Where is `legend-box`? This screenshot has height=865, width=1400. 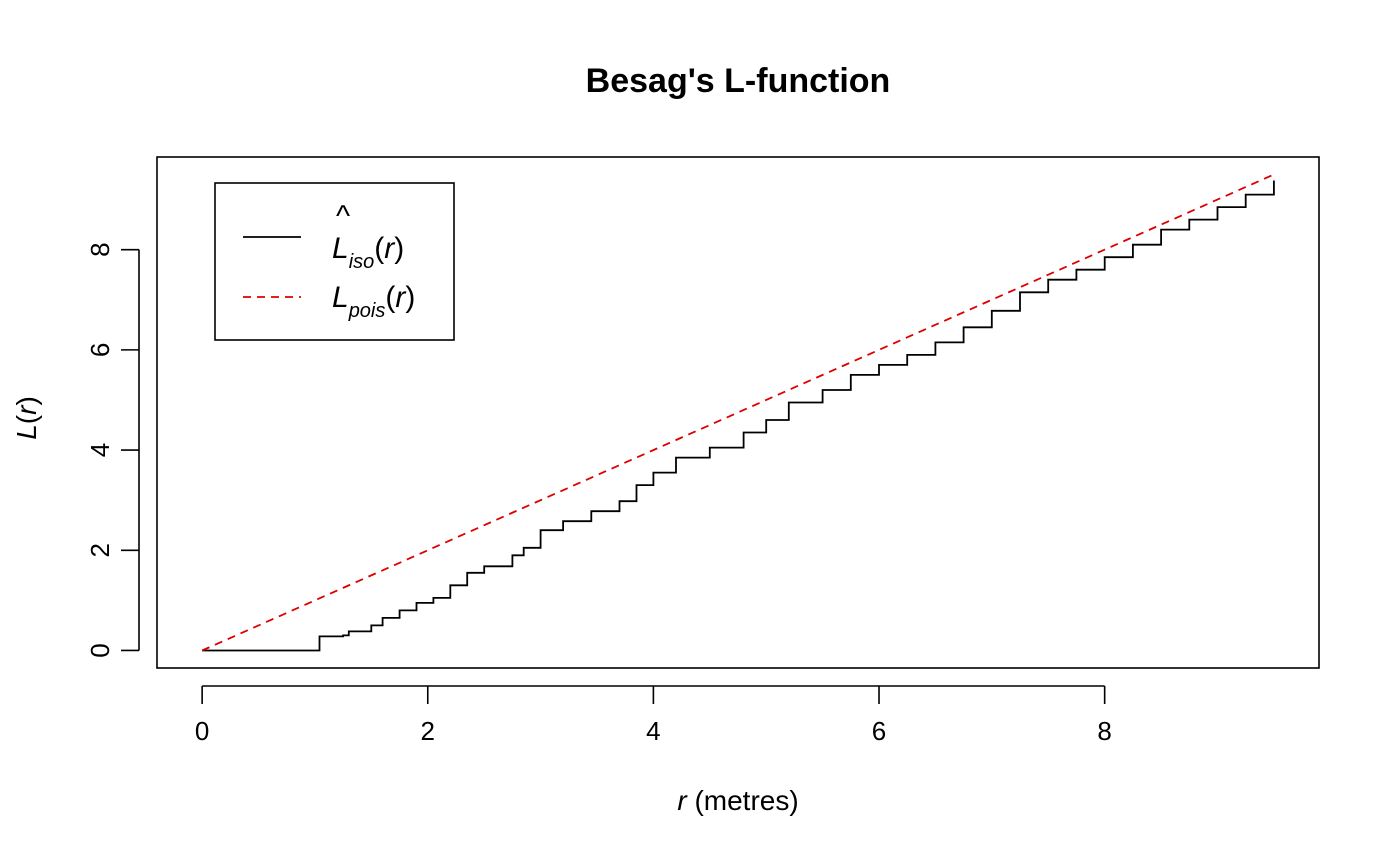 legend-box is located at coordinates (334, 261).